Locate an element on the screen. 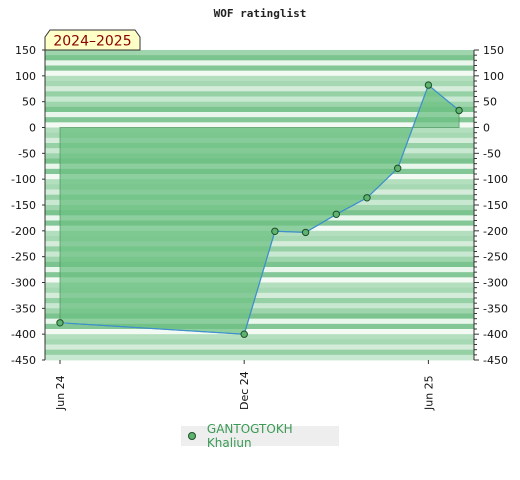 The height and width of the screenshot is (480, 520). y-tick-label-left: -450 is located at coordinates (23, 360).